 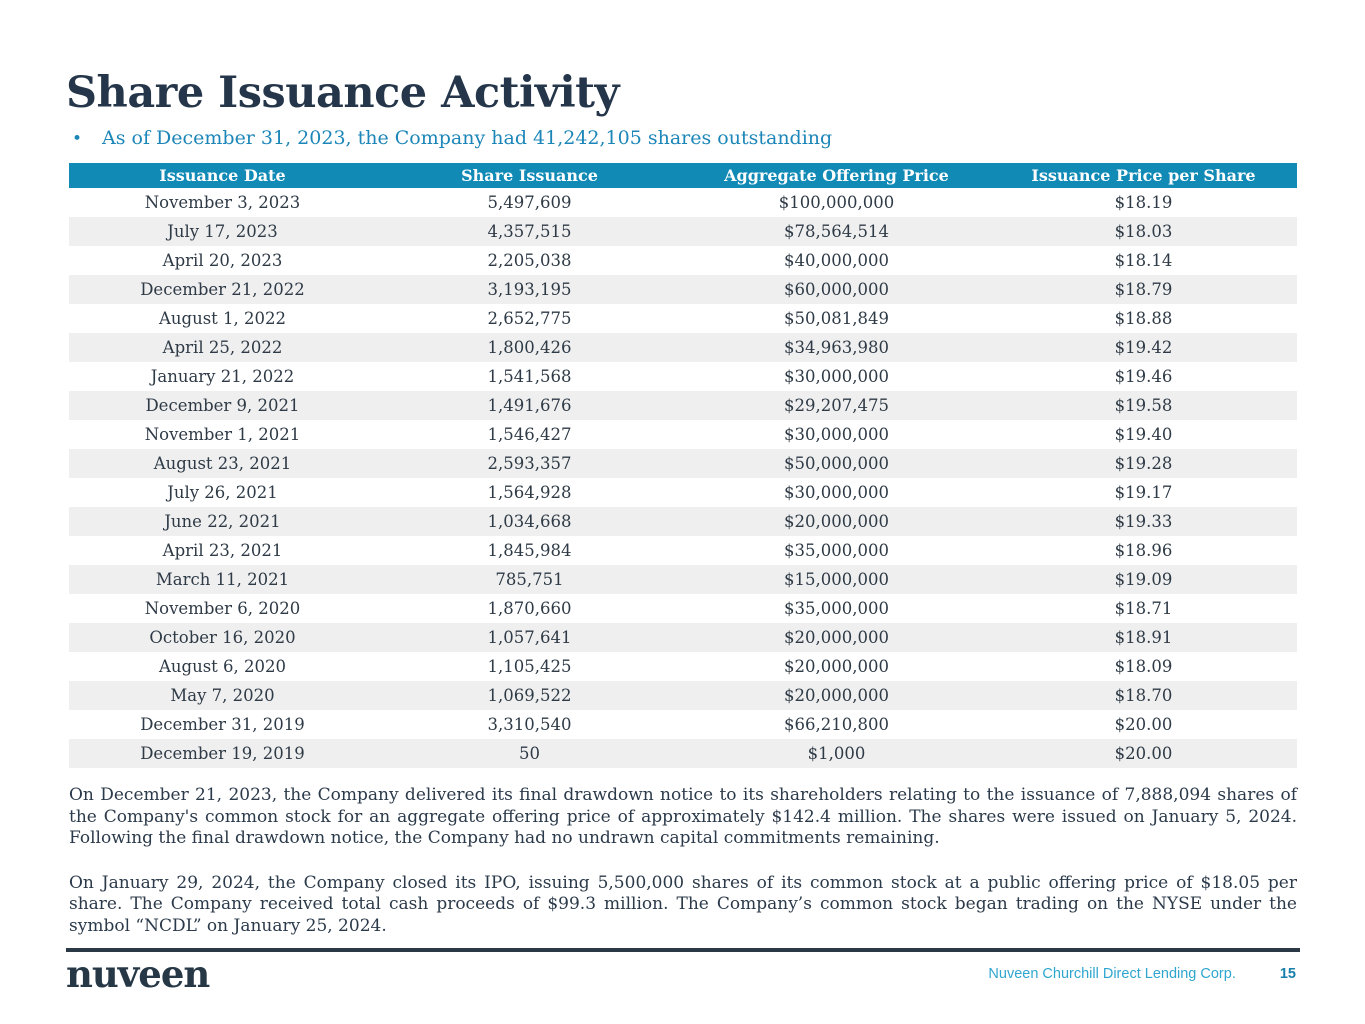 What do you see at coordinates (1143, 232) in the screenshot?
I see `table-cell: $18.03` at bounding box center [1143, 232].